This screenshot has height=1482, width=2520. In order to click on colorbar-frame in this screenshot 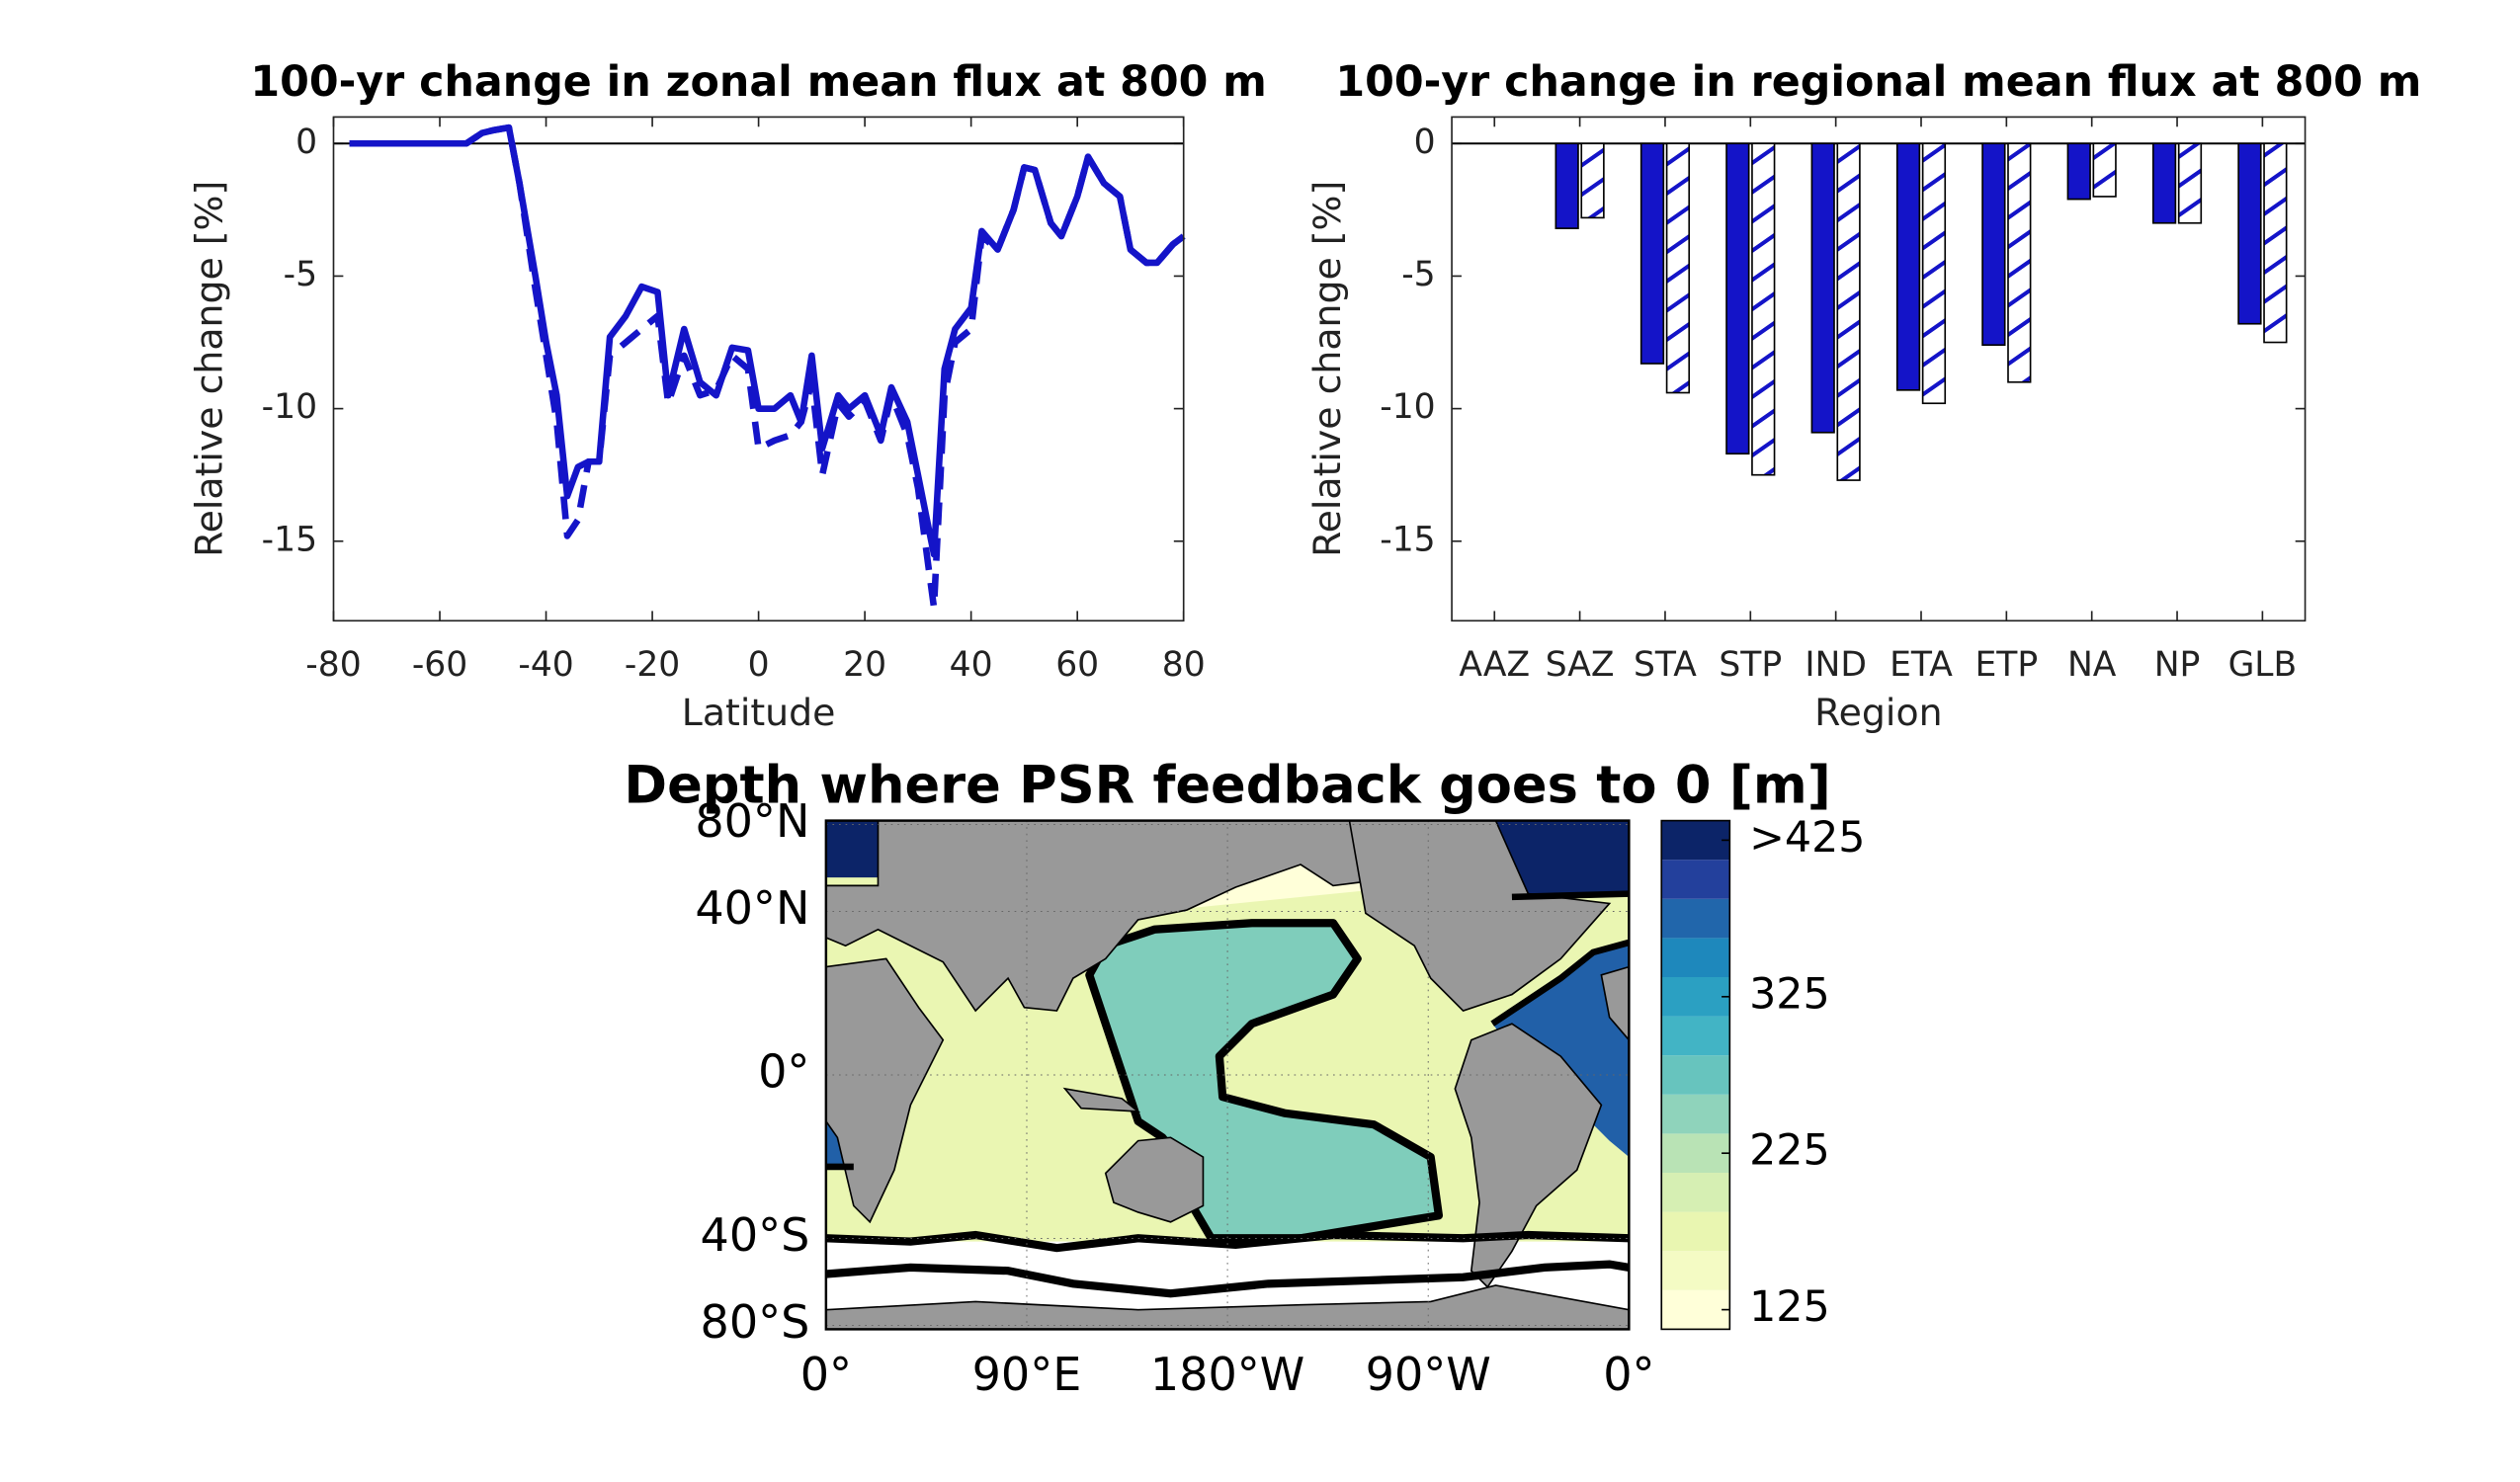, I will do `click(1695, 1075)`.